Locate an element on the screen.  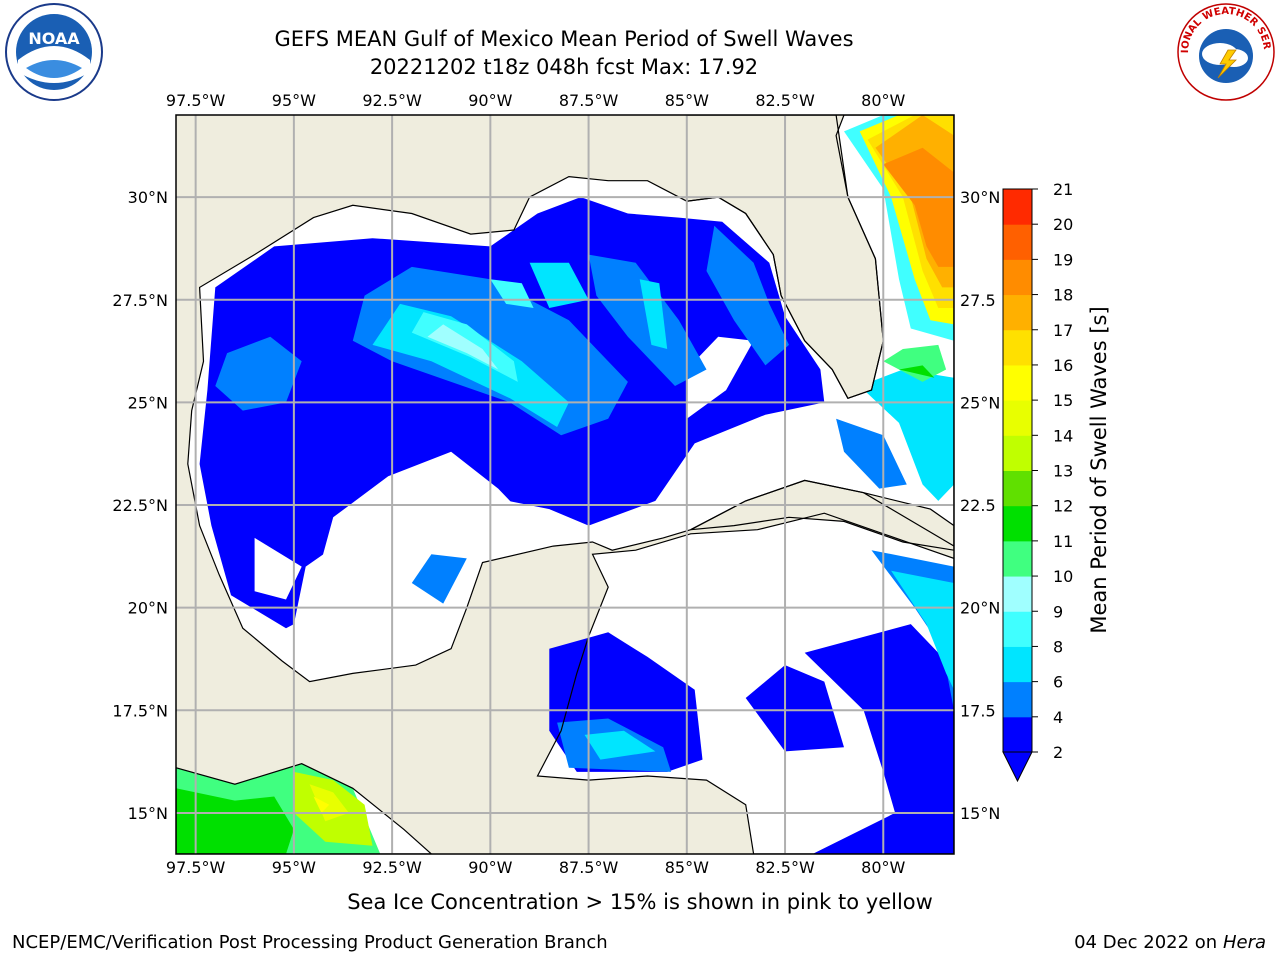
colorbar-tick-label: 15 is located at coordinates (1063, 400).